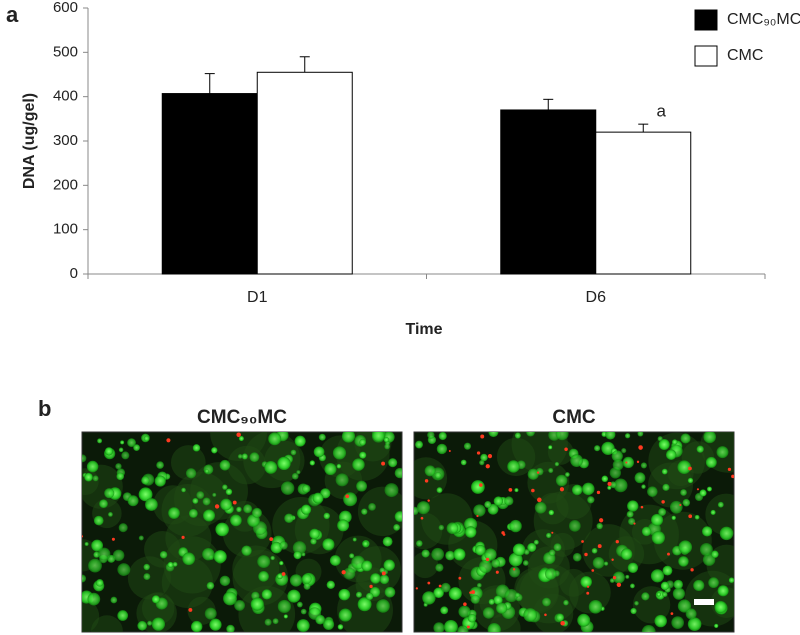 The width and height of the screenshot is (800, 635). I want to click on y-axis-label: DNA (ug/gel), so click(29, 141).